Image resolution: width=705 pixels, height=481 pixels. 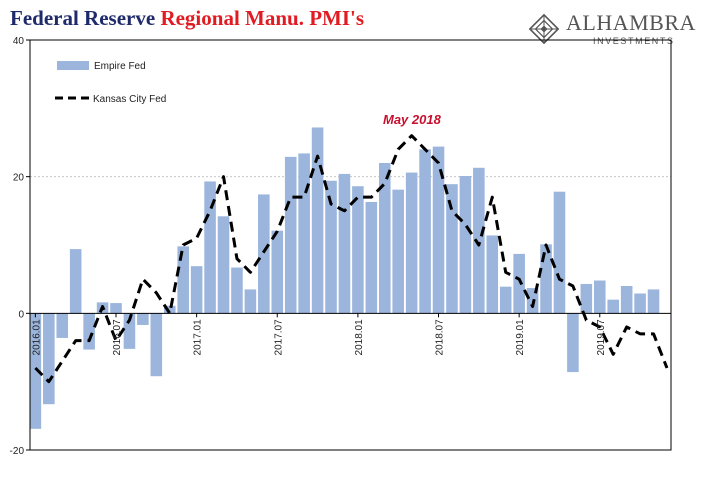 What do you see at coordinates (89, 331) in the screenshot?
I see `bar-2016.05` at bounding box center [89, 331].